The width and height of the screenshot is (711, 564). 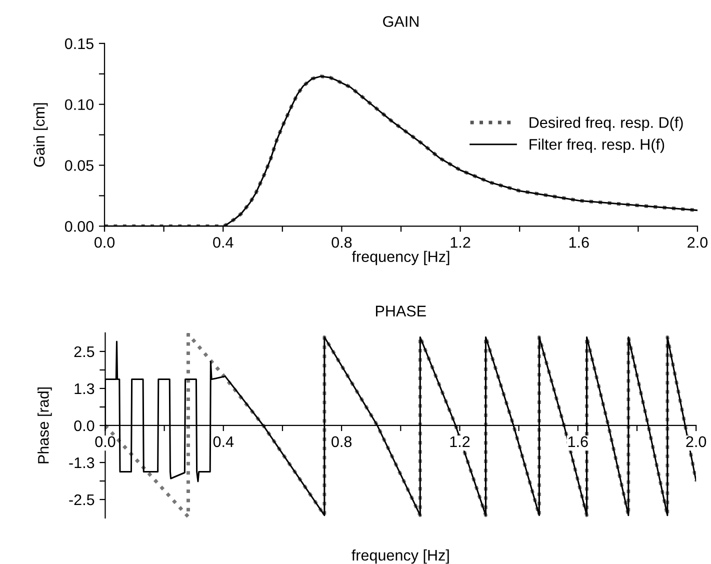 What do you see at coordinates (84, 352) in the screenshot?
I see `y-tick-label: 2.5` at bounding box center [84, 352].